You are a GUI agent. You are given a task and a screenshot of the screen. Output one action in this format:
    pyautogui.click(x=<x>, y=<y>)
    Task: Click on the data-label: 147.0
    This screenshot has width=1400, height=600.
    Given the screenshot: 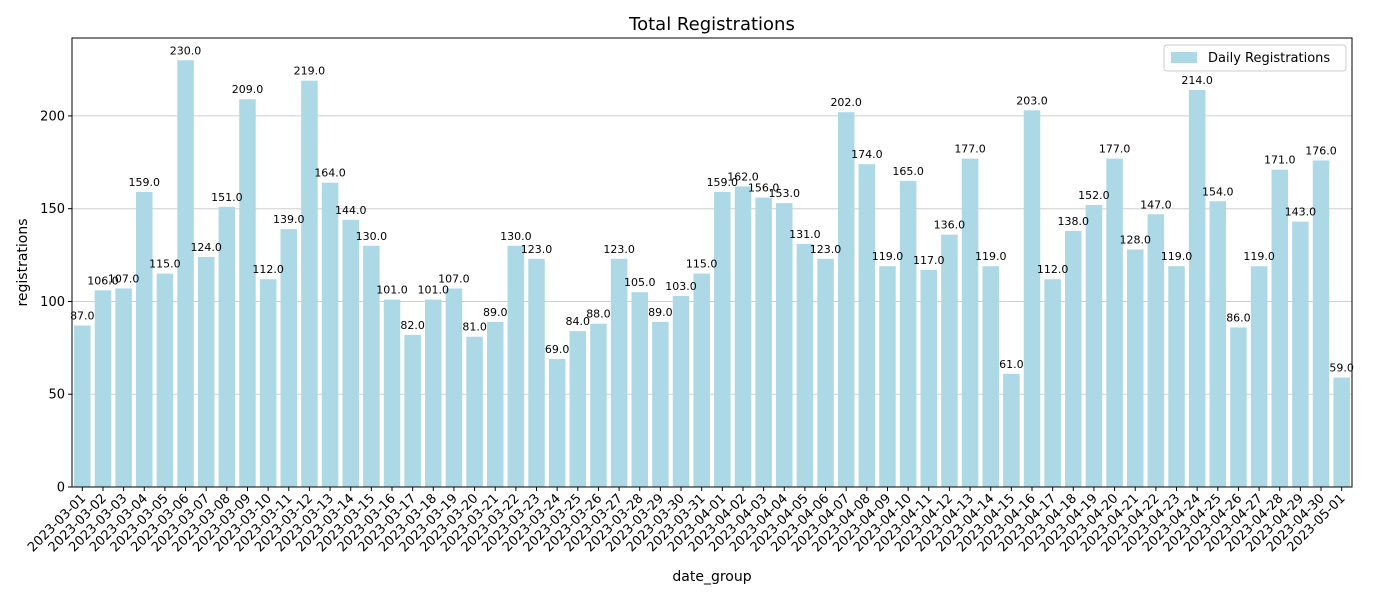 What is the action you would take?
    pyautogui.click(x=1156, y=204)
    